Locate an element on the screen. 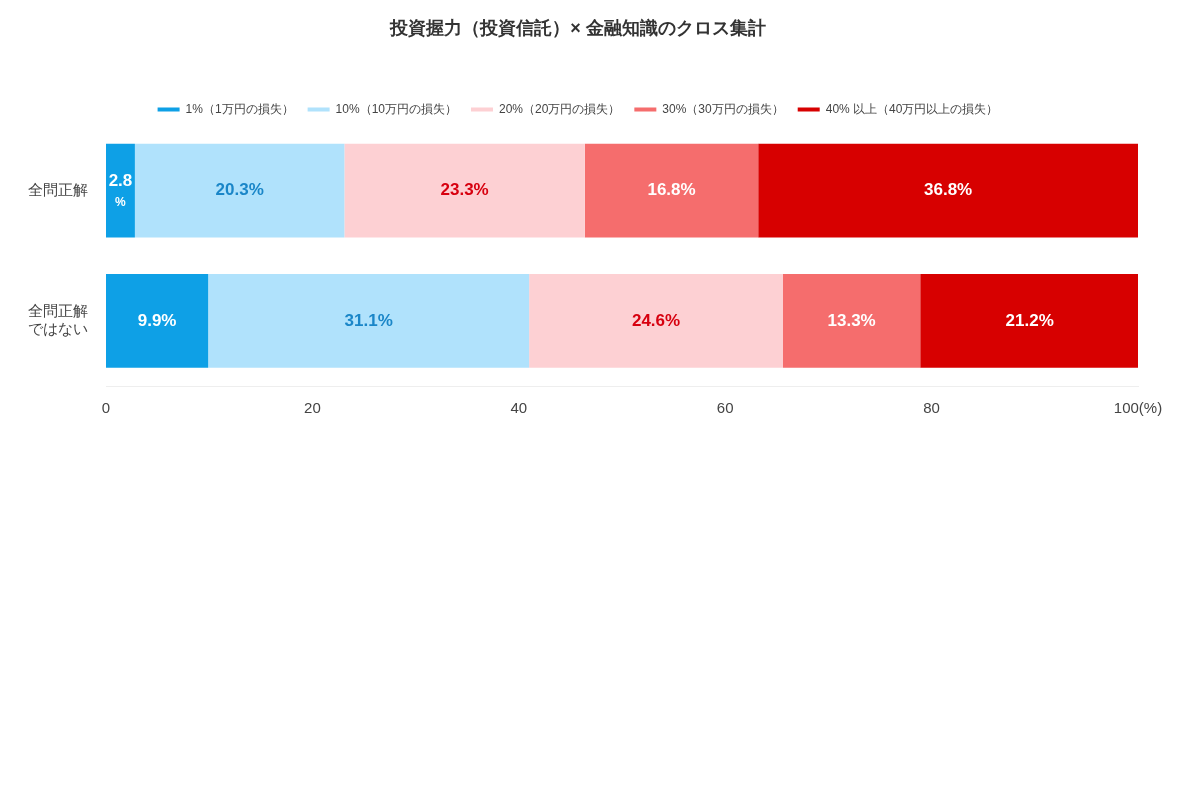 The image size is (1200, 800). data-label: 21.2% is located at coordinates (1029, 320).